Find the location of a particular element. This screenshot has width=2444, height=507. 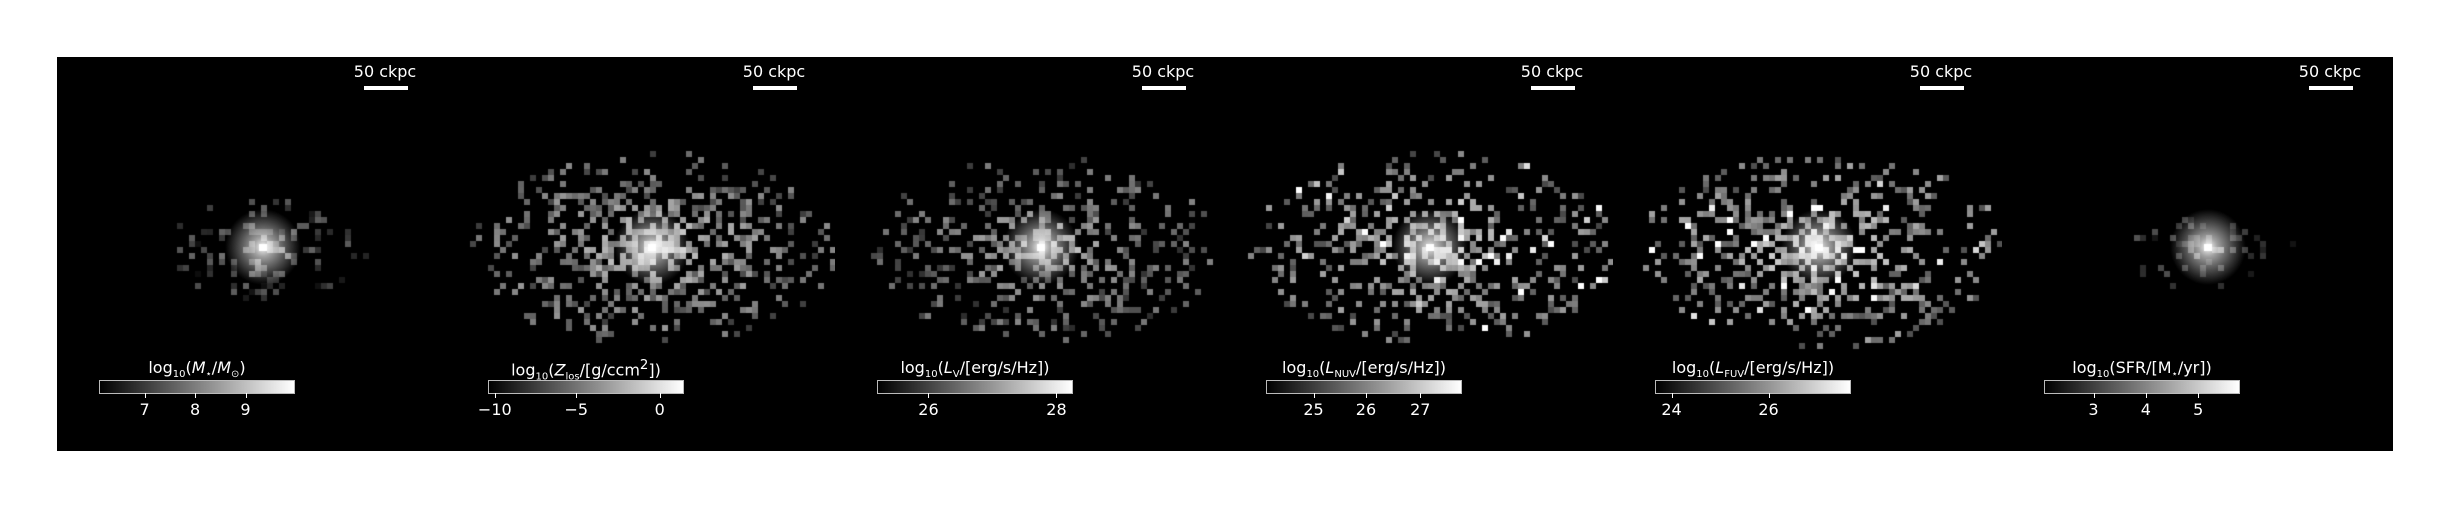

colorbar-label: log10(SFR/[M⋆/yr]) is located at coordinates (2142, 369).